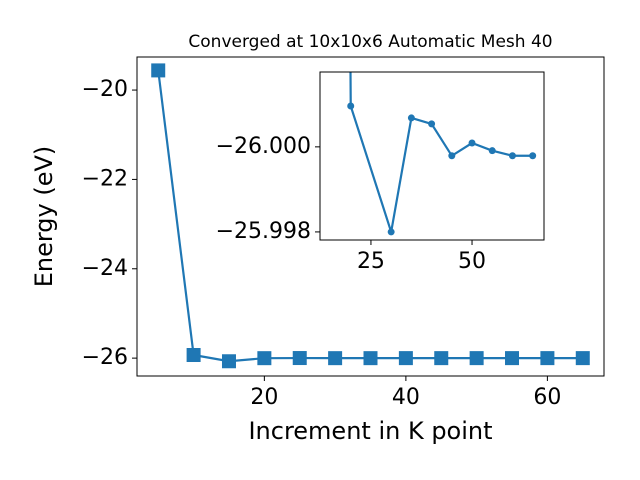 The image size is (640, 480). Describe the element at coordinates (264, 397) in the screenshot. I see `x-tick-label: 20` at that location.